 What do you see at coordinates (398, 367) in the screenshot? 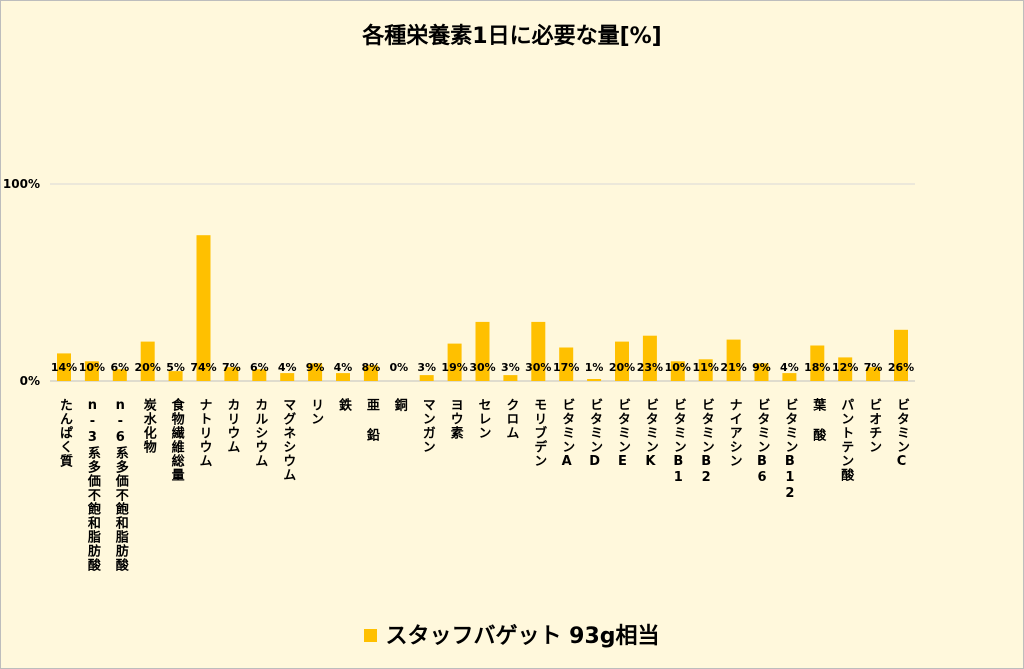
I see `data-label: 0%` at bounding box center [398, 367].